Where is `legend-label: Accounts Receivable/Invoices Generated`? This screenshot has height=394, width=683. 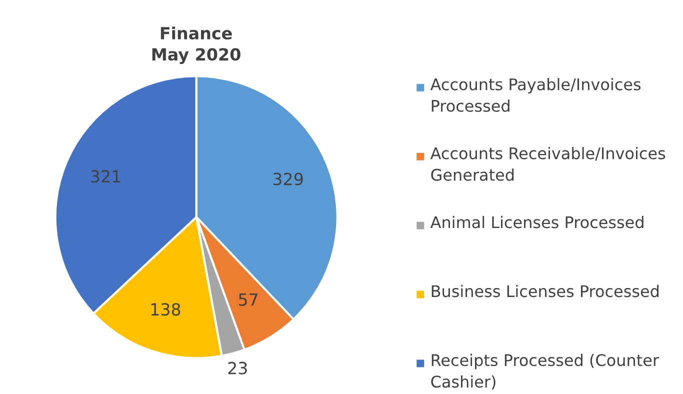 legend-label: Accounts Receivable/Invoices Generated is located at coordinates (548, 163).